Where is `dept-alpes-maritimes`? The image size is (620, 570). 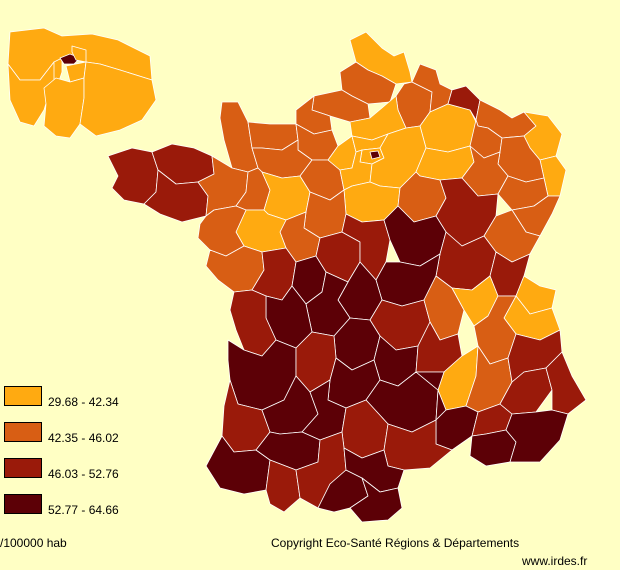 dept-alpes-maritimes is located at coordinates (566, 383).